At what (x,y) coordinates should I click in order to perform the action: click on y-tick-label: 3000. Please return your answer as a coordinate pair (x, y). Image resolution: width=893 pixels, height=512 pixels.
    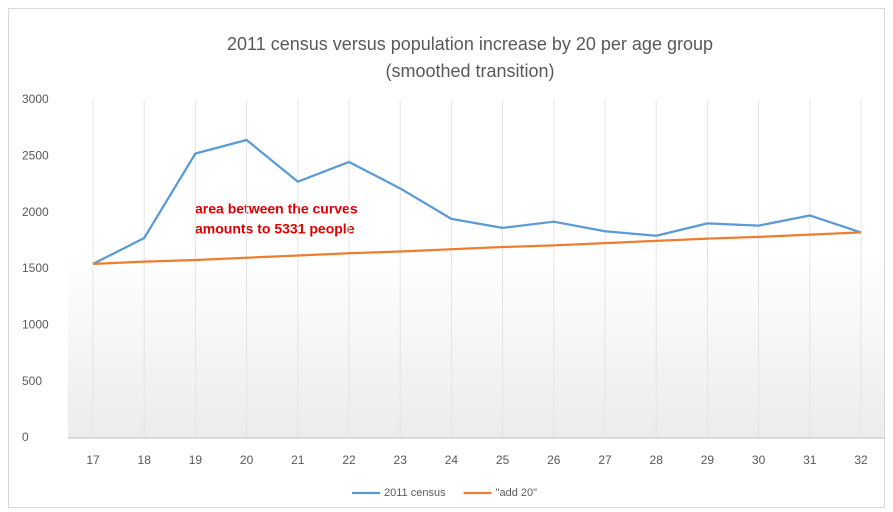
    Looking at the image, I should click on (35, 99).